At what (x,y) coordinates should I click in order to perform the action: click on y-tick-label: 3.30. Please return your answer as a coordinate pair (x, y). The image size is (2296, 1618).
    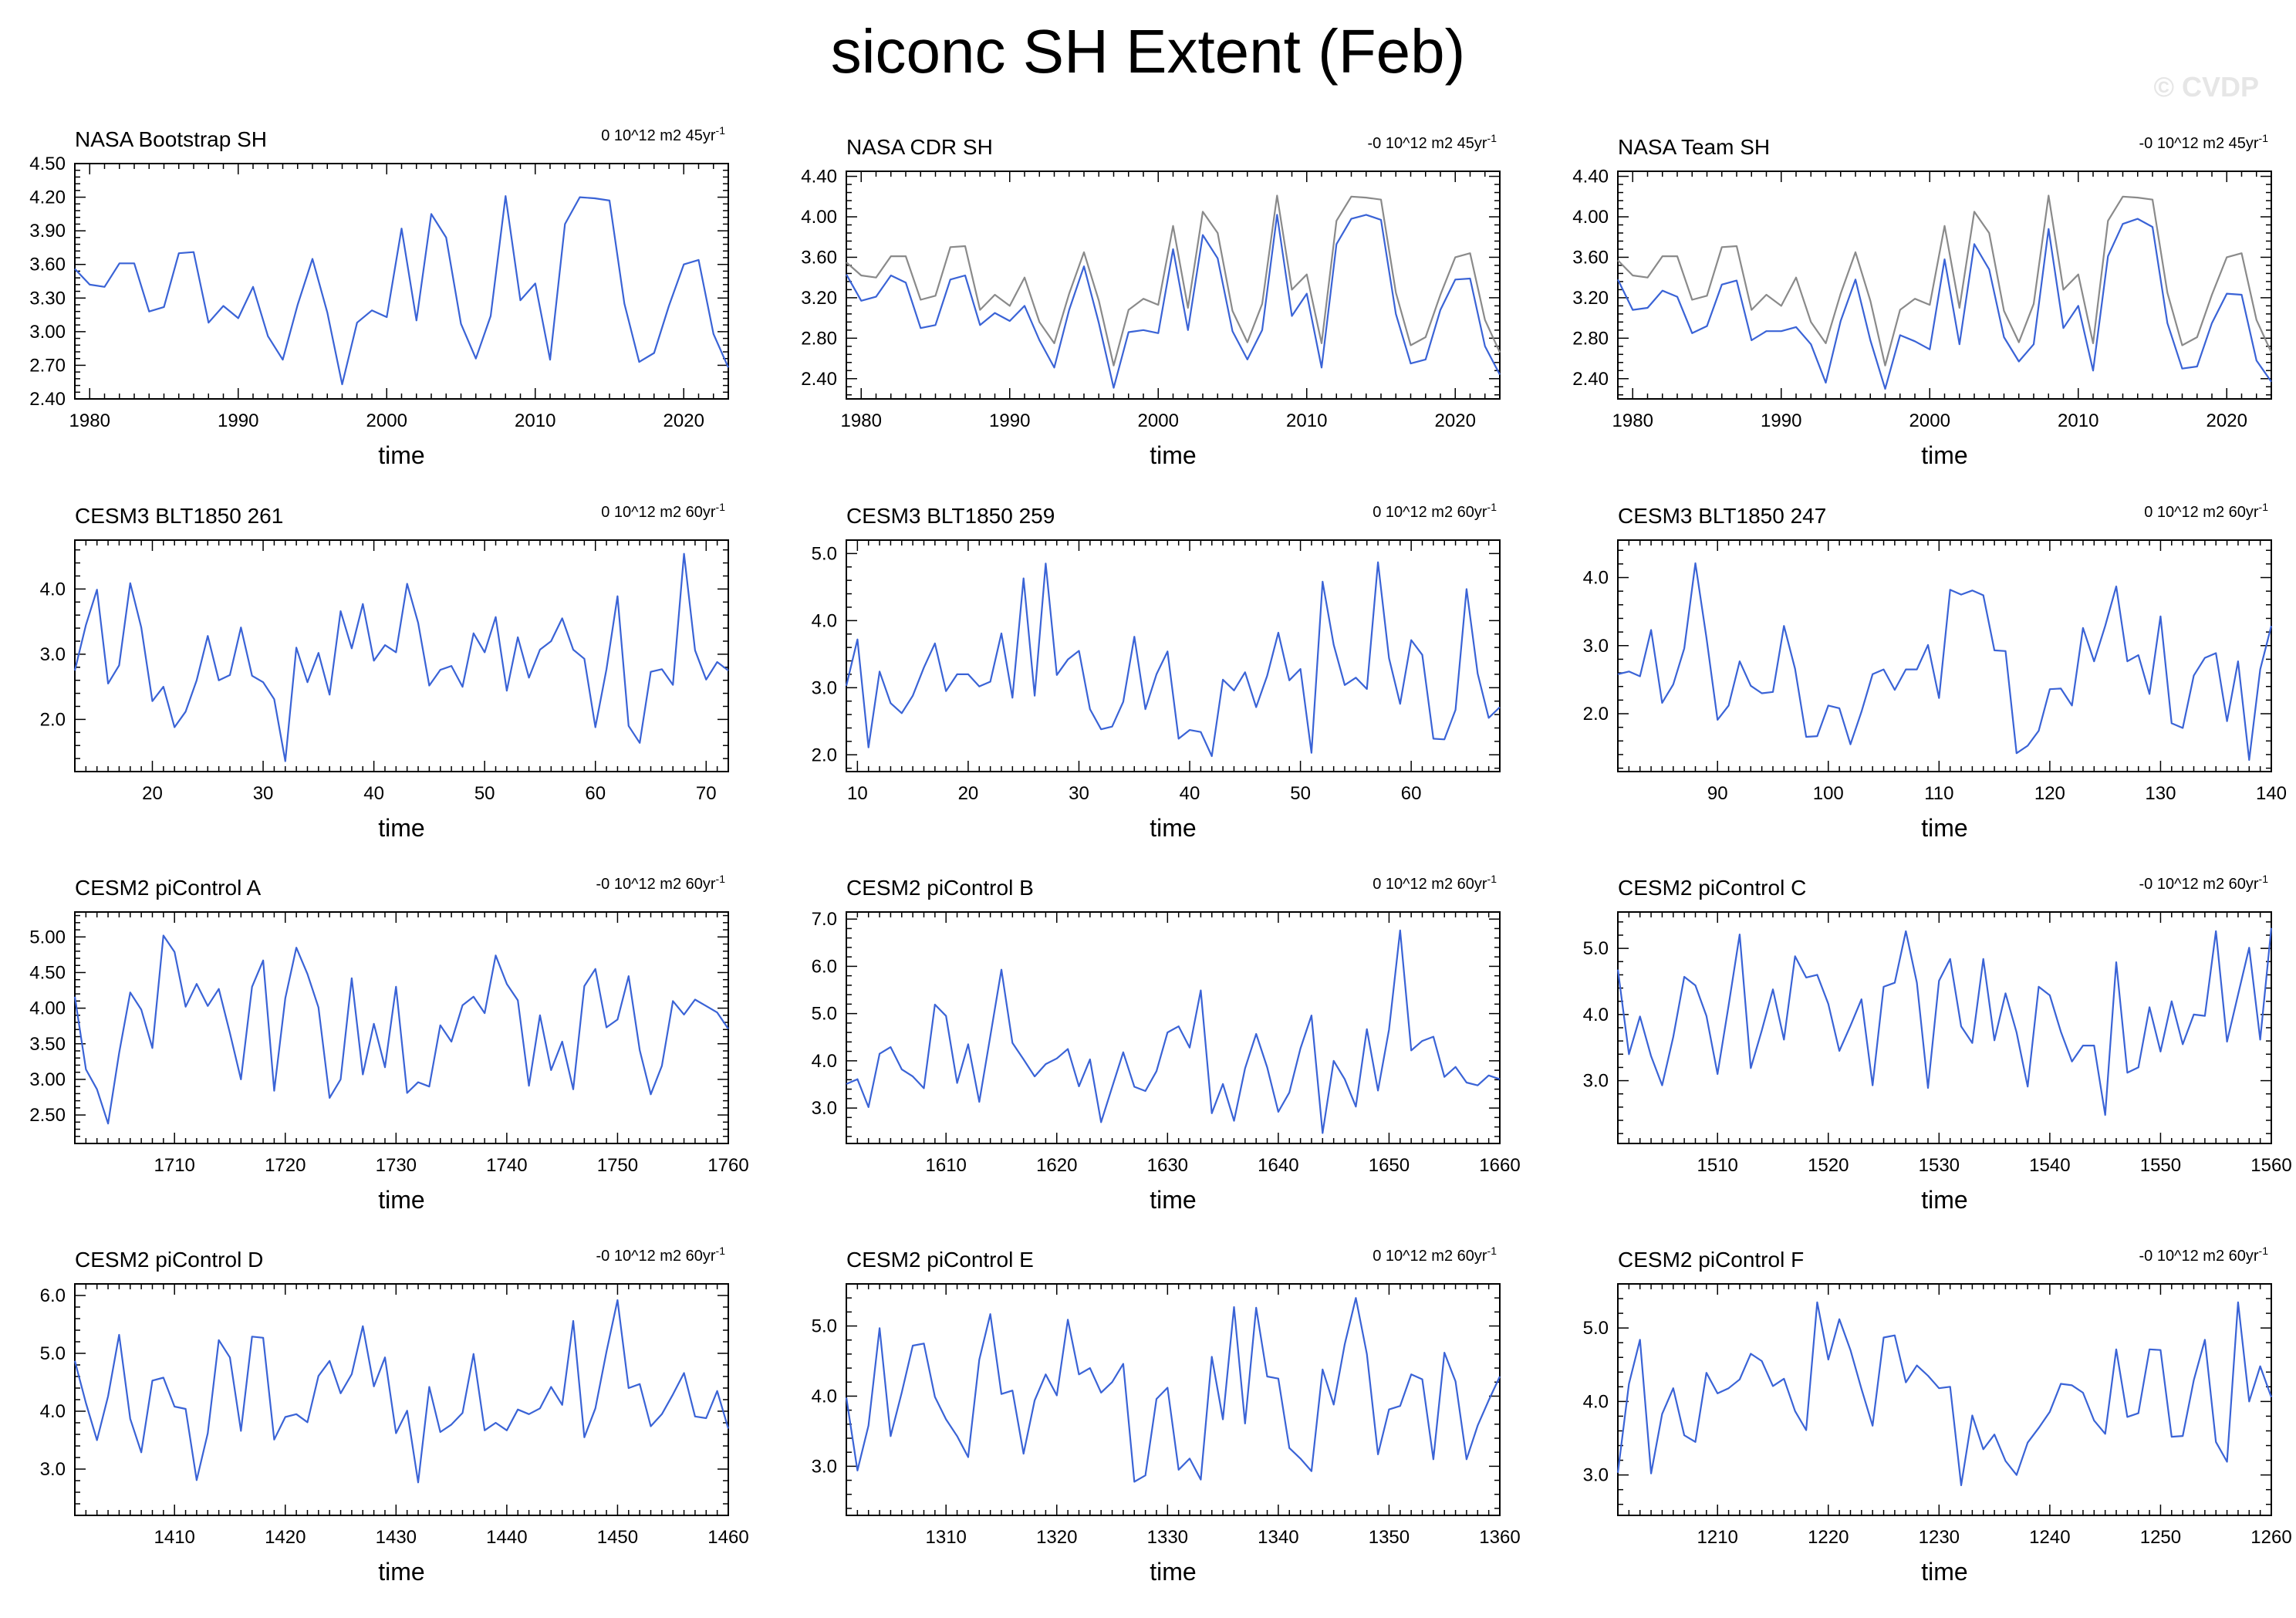
    Looking at the image, I should click on (47, 298).